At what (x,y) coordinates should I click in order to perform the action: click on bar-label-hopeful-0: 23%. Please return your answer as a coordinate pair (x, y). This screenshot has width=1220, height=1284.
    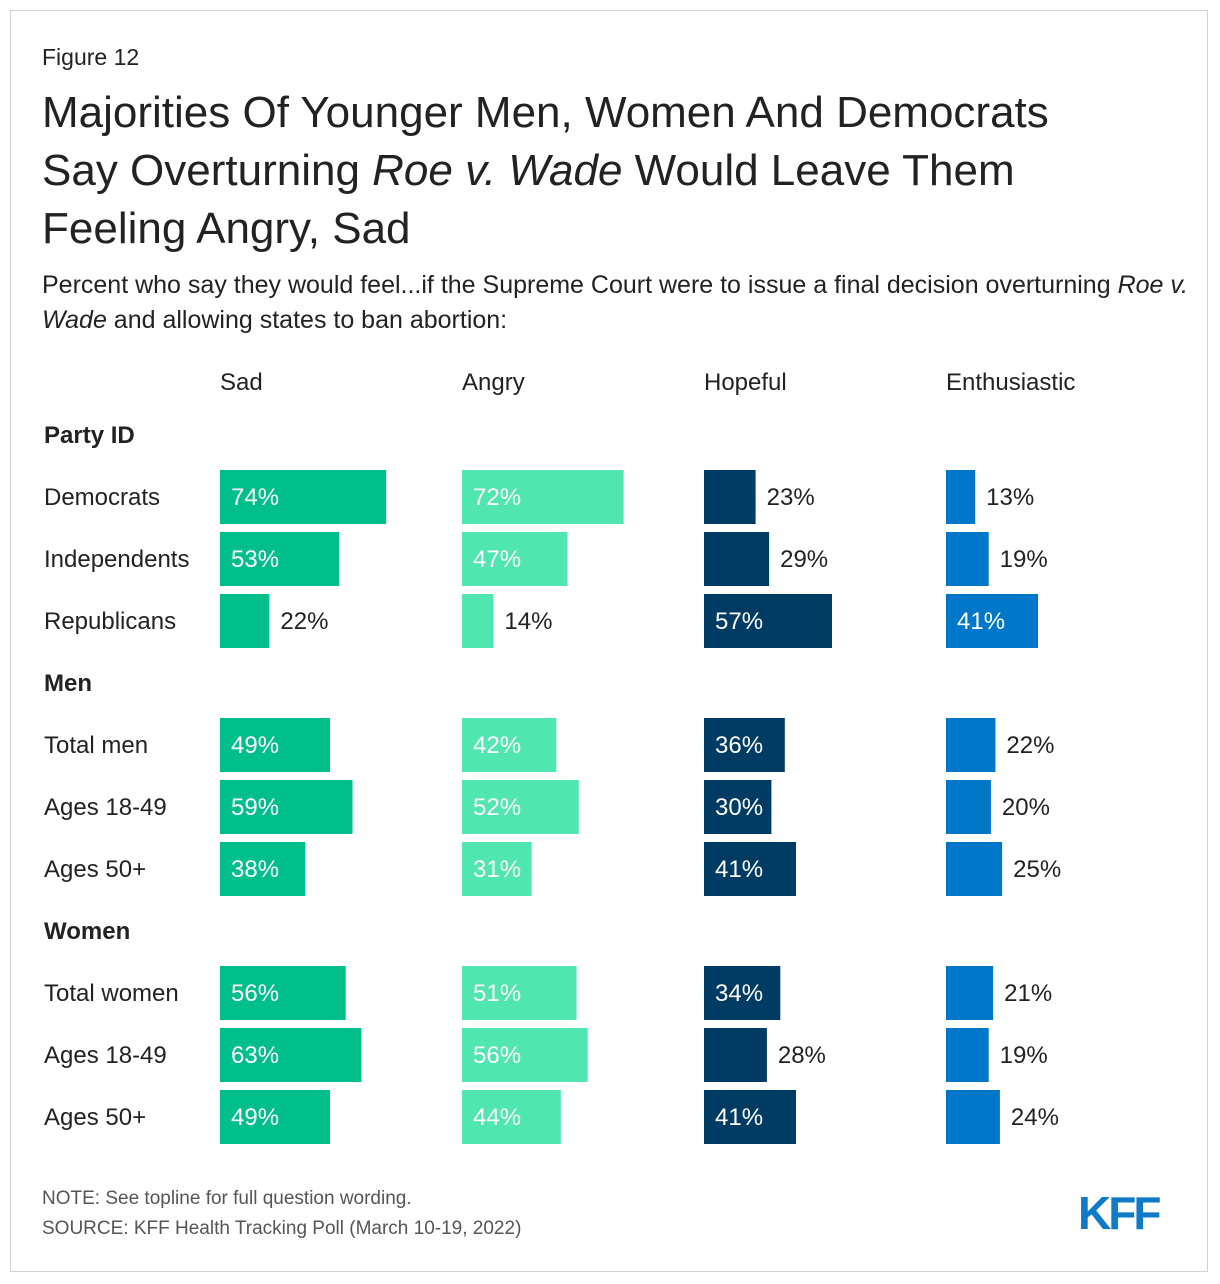
    Looking at the image, I should click on (791, 497).